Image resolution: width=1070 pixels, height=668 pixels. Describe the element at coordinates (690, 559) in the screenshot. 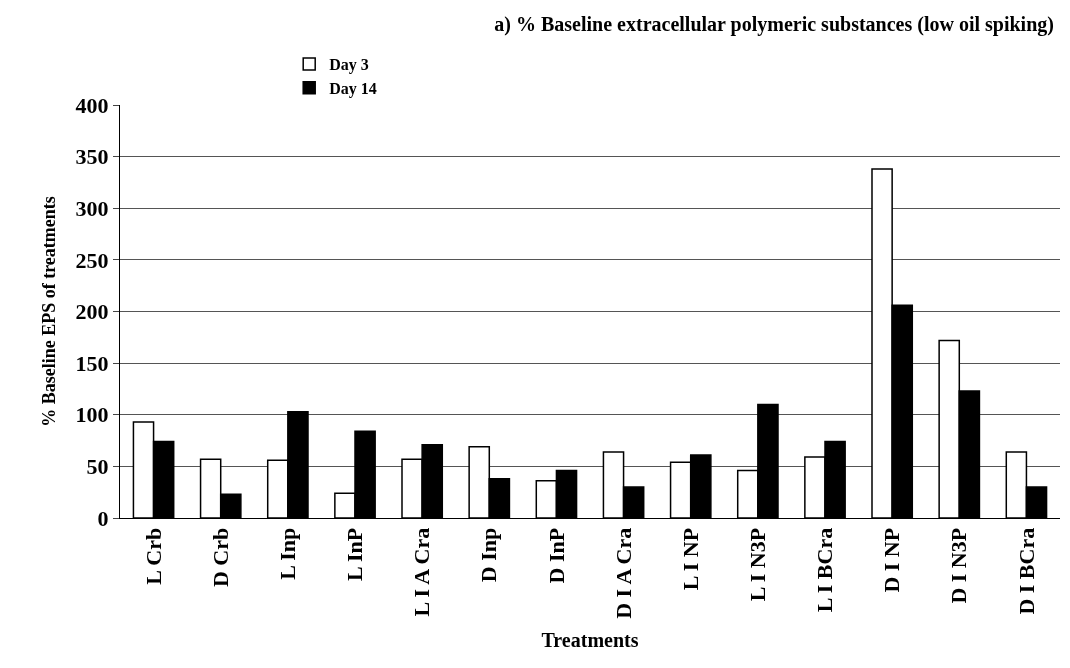

I see `x-tick-label: L I NP` at that location.